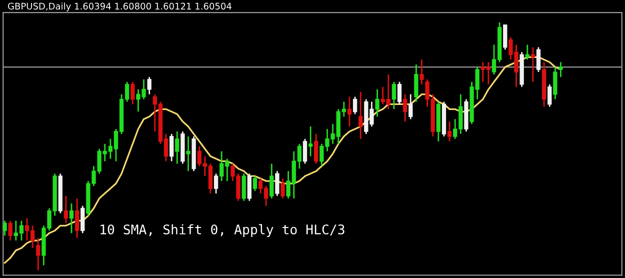 The width and height of the screenshot is (625, 278). I want to click on chart-title: GBPUSD,Daily 1.60394 1.60800 1.60121 1.60504, so click(120, 7).